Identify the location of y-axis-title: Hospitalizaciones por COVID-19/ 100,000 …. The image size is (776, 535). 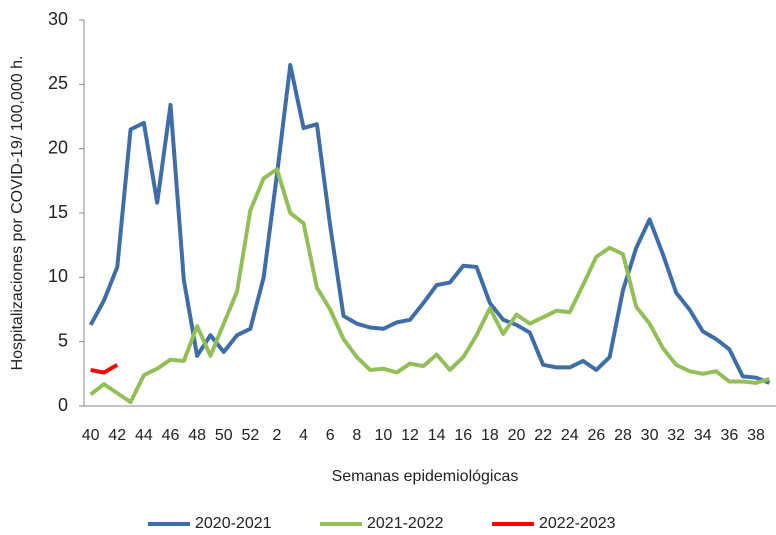
(17, 213).